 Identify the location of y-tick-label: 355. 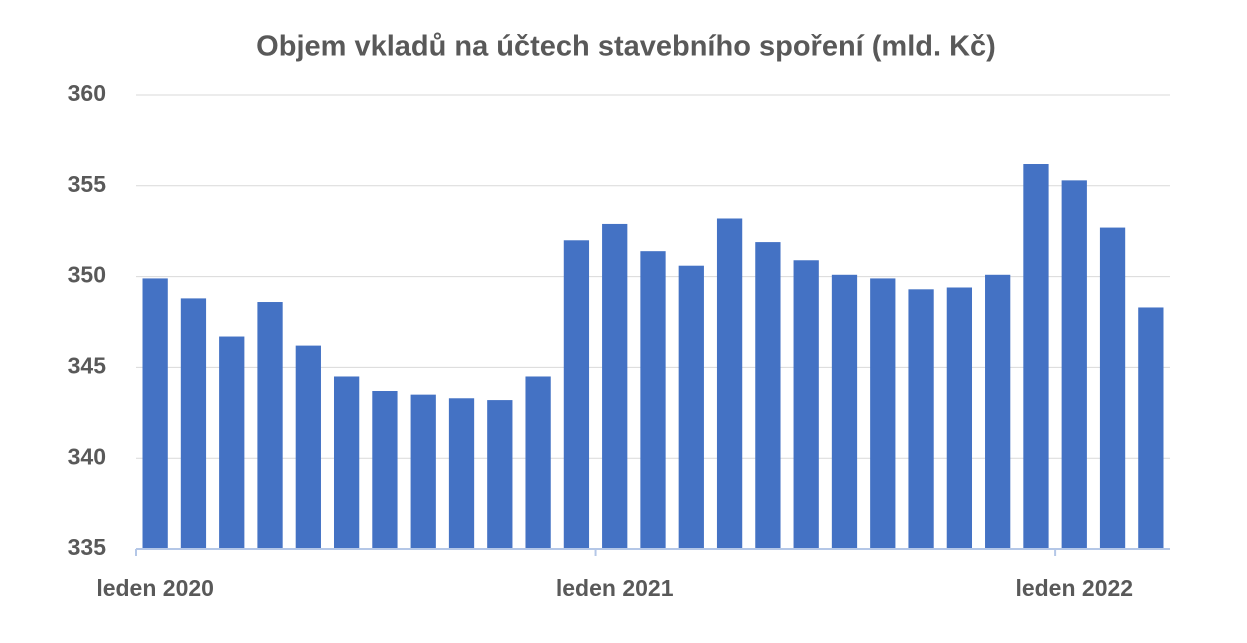
(87, 184).